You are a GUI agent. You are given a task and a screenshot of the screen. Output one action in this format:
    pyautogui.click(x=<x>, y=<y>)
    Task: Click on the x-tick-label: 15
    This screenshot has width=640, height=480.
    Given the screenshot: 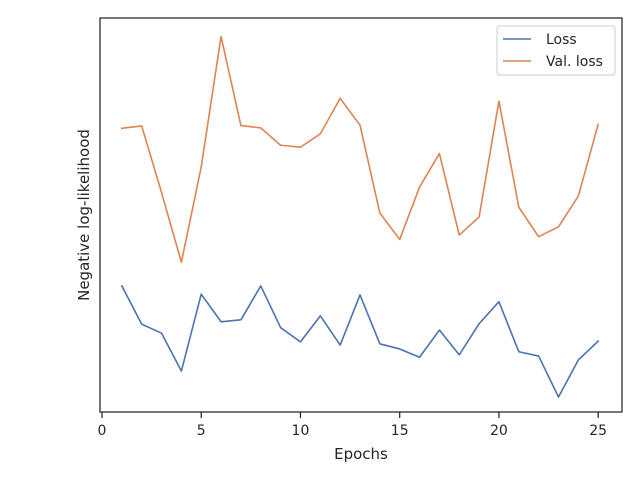 What is the action you would take?
    pyautogui.click(x=400, y=431)
    